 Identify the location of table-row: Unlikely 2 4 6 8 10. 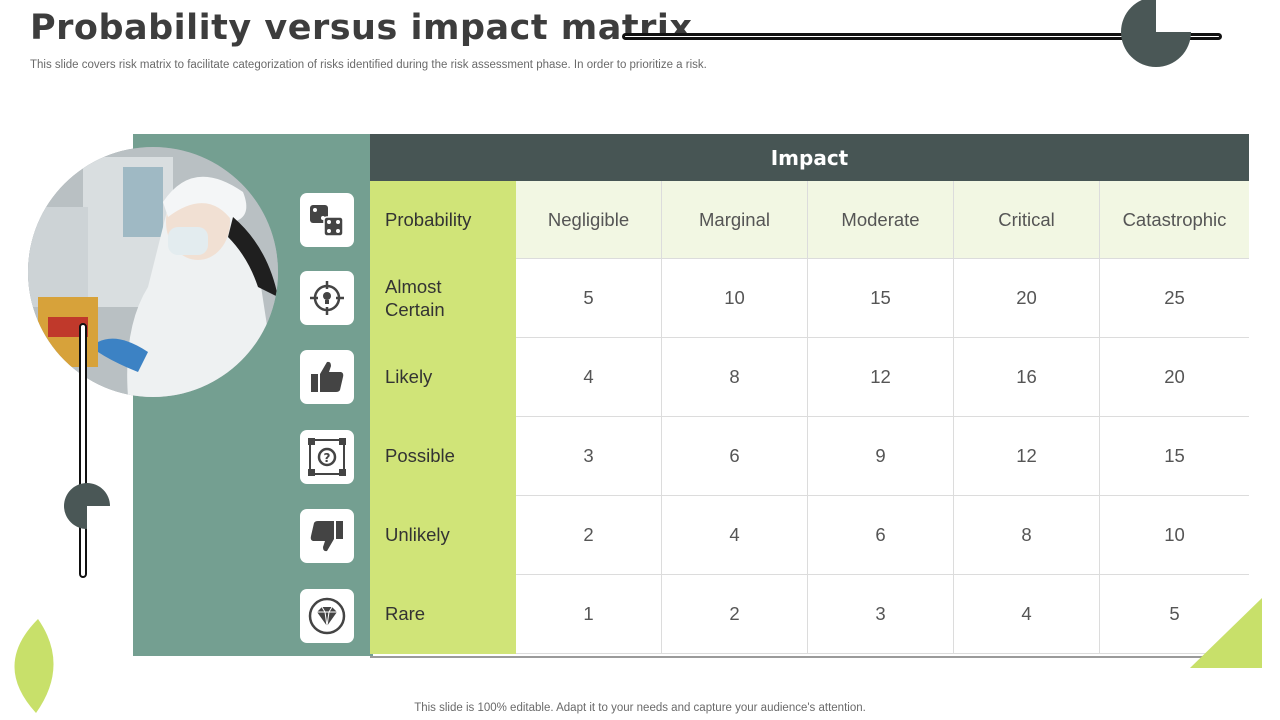
(809, 535).